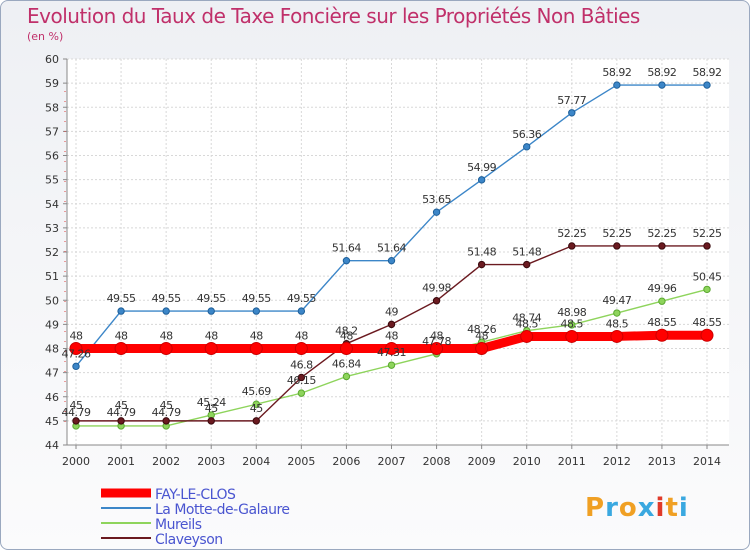  What do you see at coordinates (301, 298) in the screenshot?
I see `data-label-La Motte-de-Galaure: 49.55` at bounding box center [301, 298].